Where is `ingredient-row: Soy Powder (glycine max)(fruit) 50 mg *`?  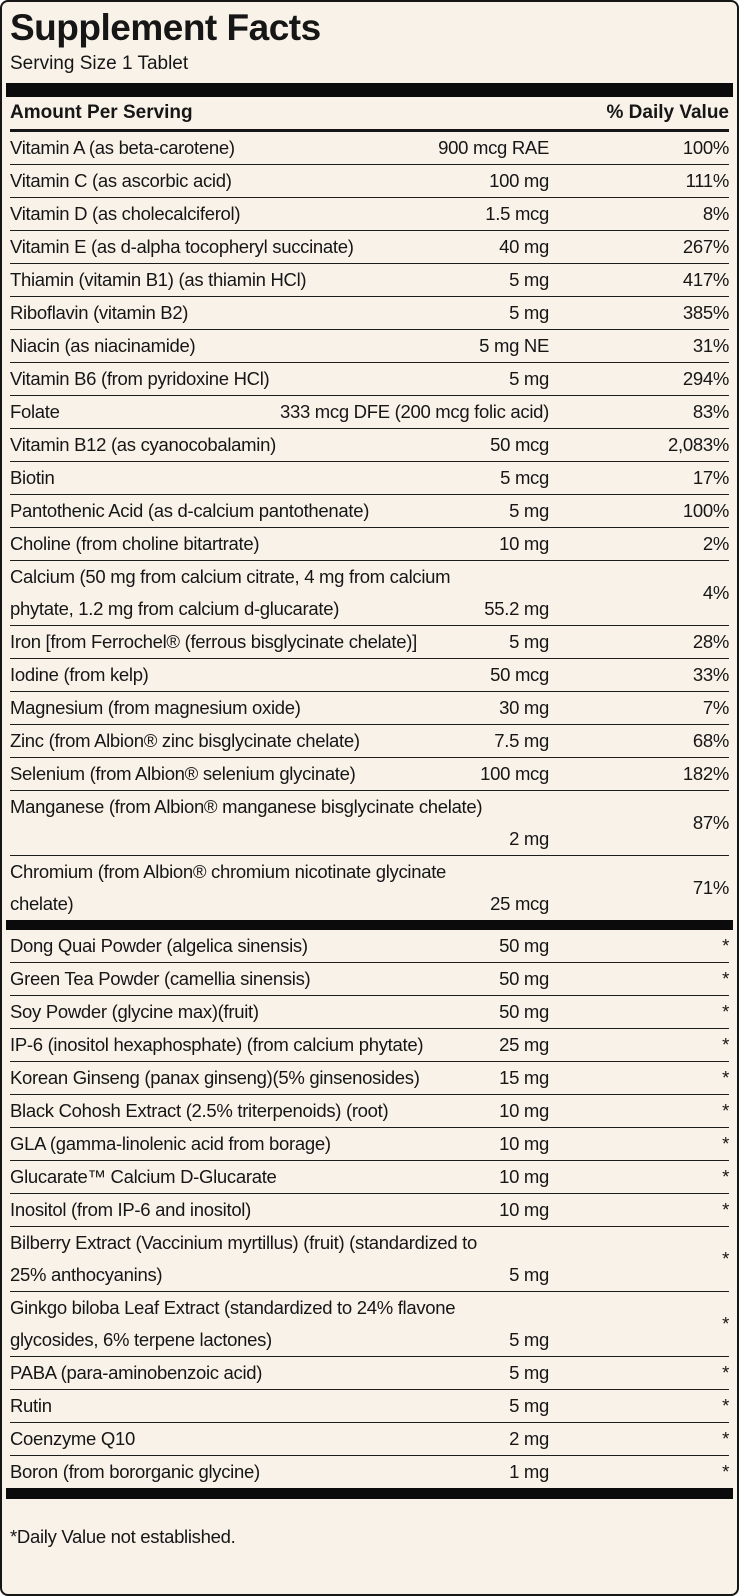
ingredient-row: Soy Powder (glycine max)(fruit) 50 mg * is located at coordinates (369, 1012).